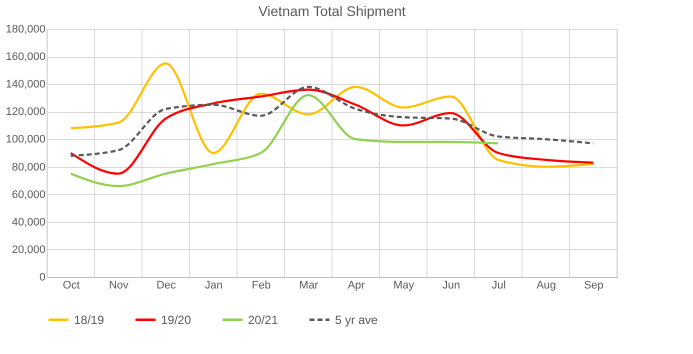 The height and width of the screenshot is (354, 693). What do you see at coordinates (71, 286) in the screenshot?
I see `x-tick-label: Oct` at bounding box center [71, 286].